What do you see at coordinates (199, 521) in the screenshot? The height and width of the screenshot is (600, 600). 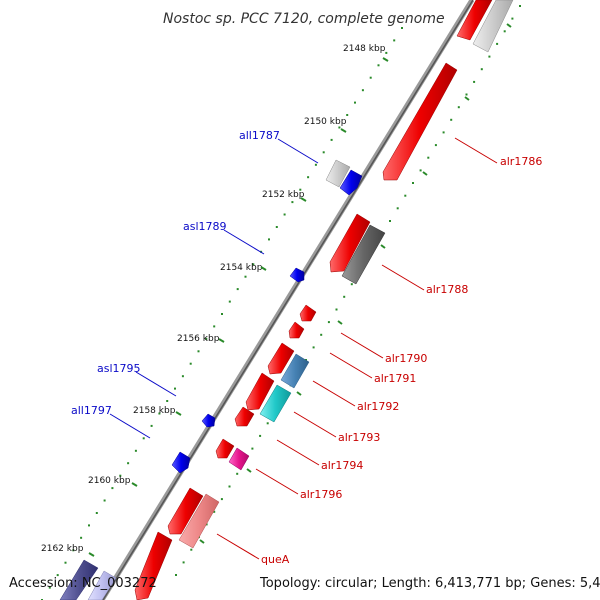 I see `queA-pink-box` at bounding box center [199, 521].